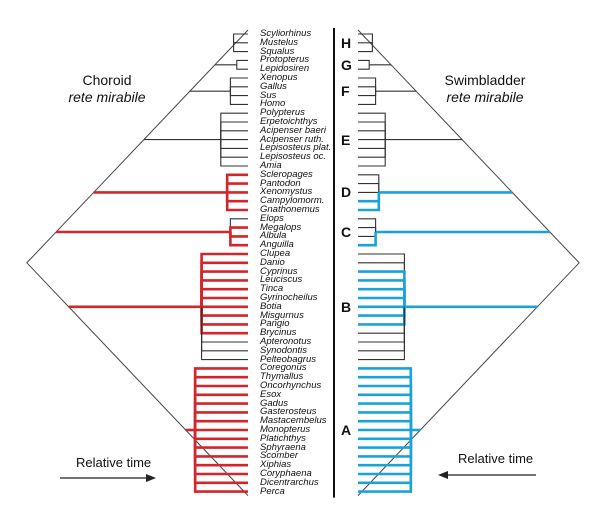 The image size is (606, 507). I want to click on relative-time-right-arrow, so click(487, 475).